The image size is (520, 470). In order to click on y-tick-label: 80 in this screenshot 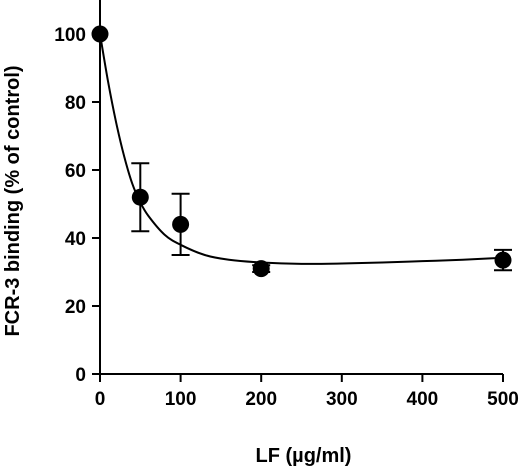, I will do `click(75, 103)`.